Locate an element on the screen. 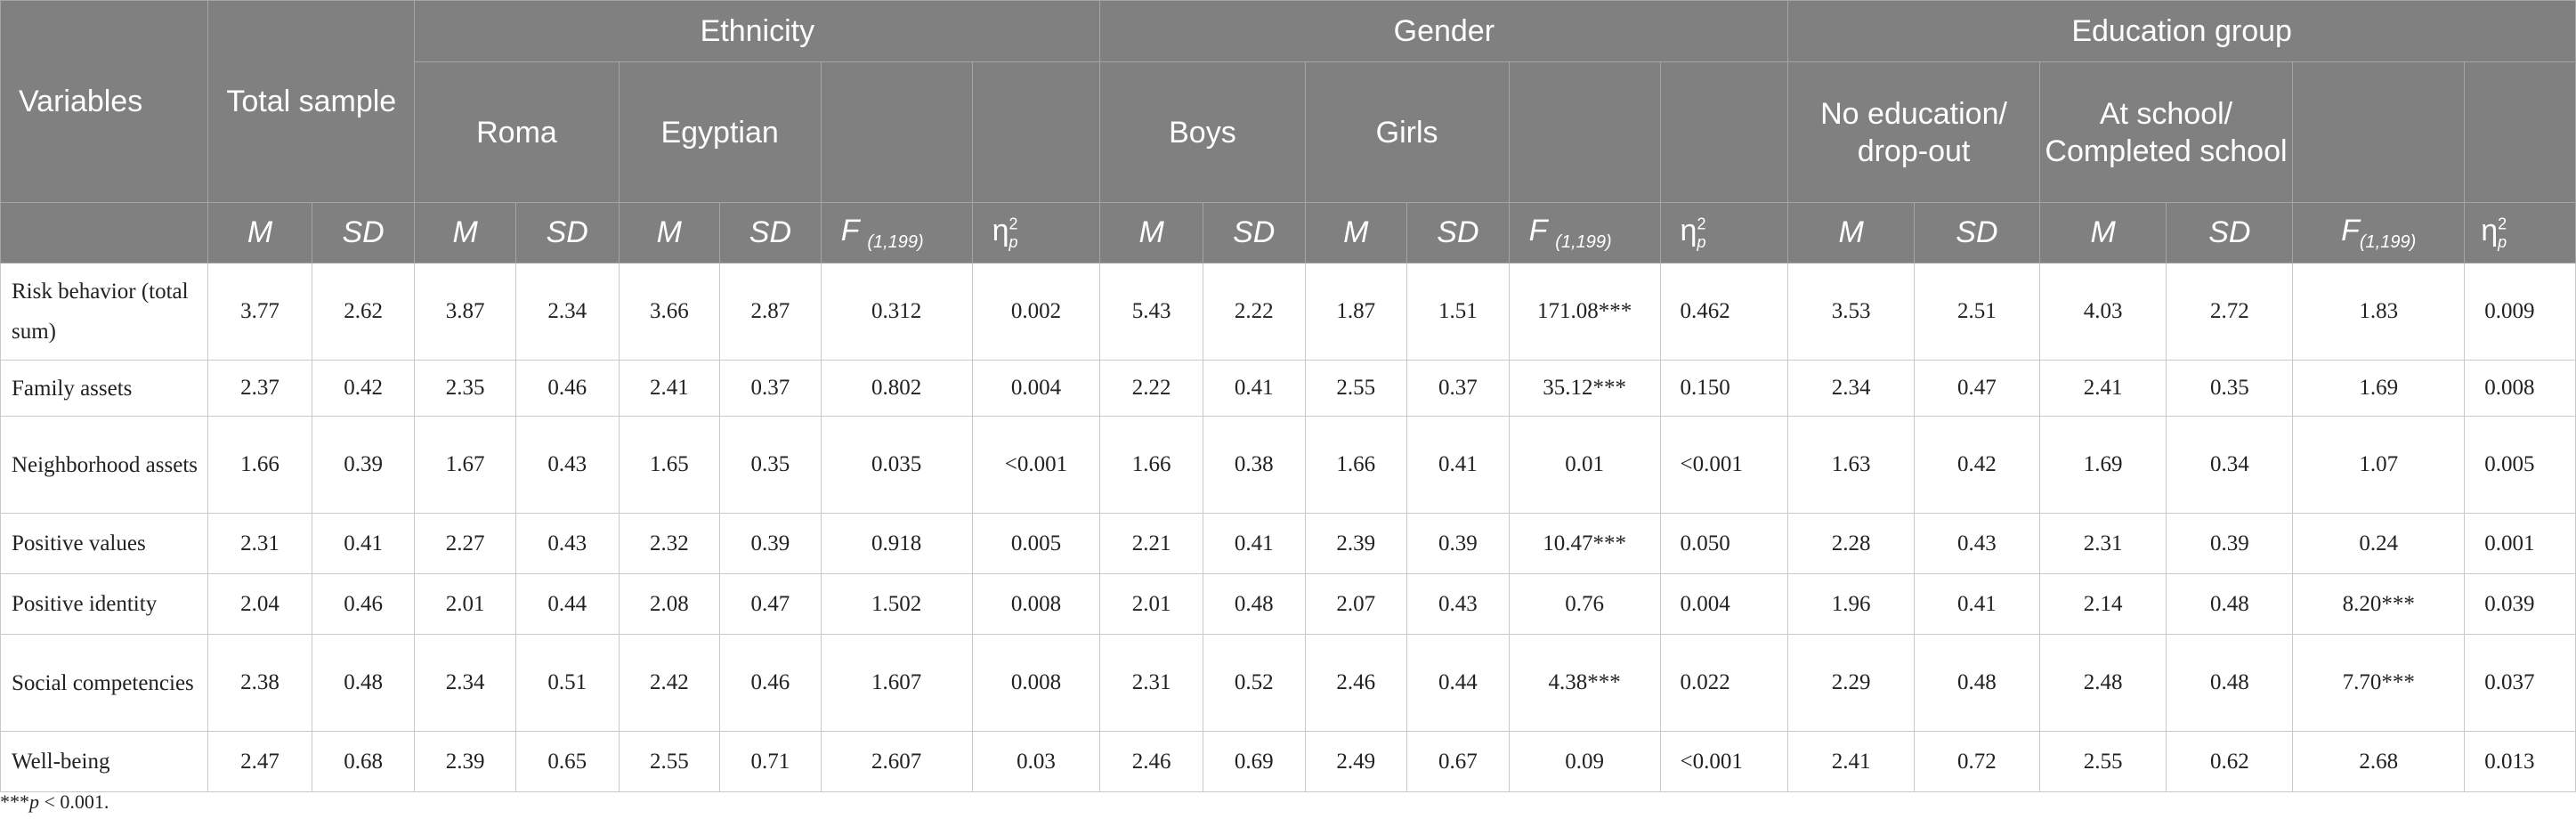  f-df: (1,199) is located at coordinates (2388, 241).